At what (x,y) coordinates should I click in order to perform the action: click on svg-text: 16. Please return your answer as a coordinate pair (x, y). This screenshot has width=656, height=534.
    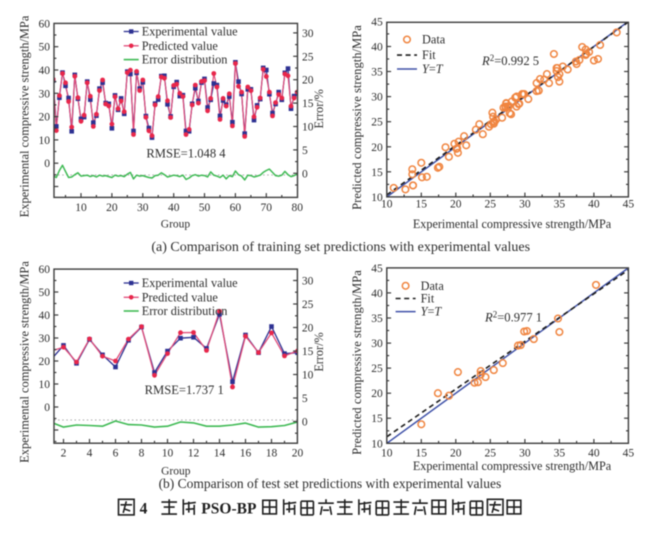
    Looking at the image, I should click on (246, 454).